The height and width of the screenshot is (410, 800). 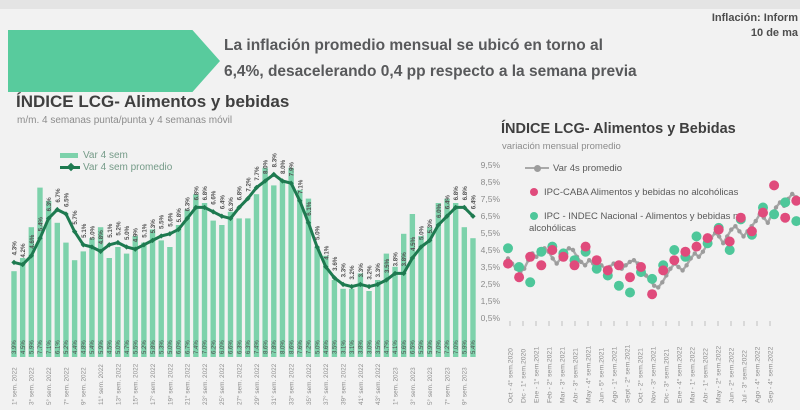 I want to click on svg-text: 3.1%, so click(x=344, y=347).